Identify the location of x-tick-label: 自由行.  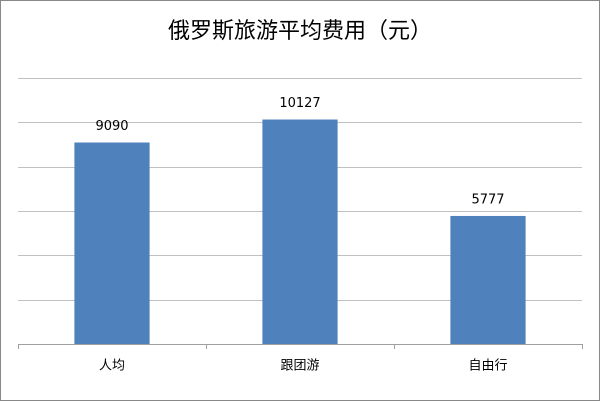
(487, 366).